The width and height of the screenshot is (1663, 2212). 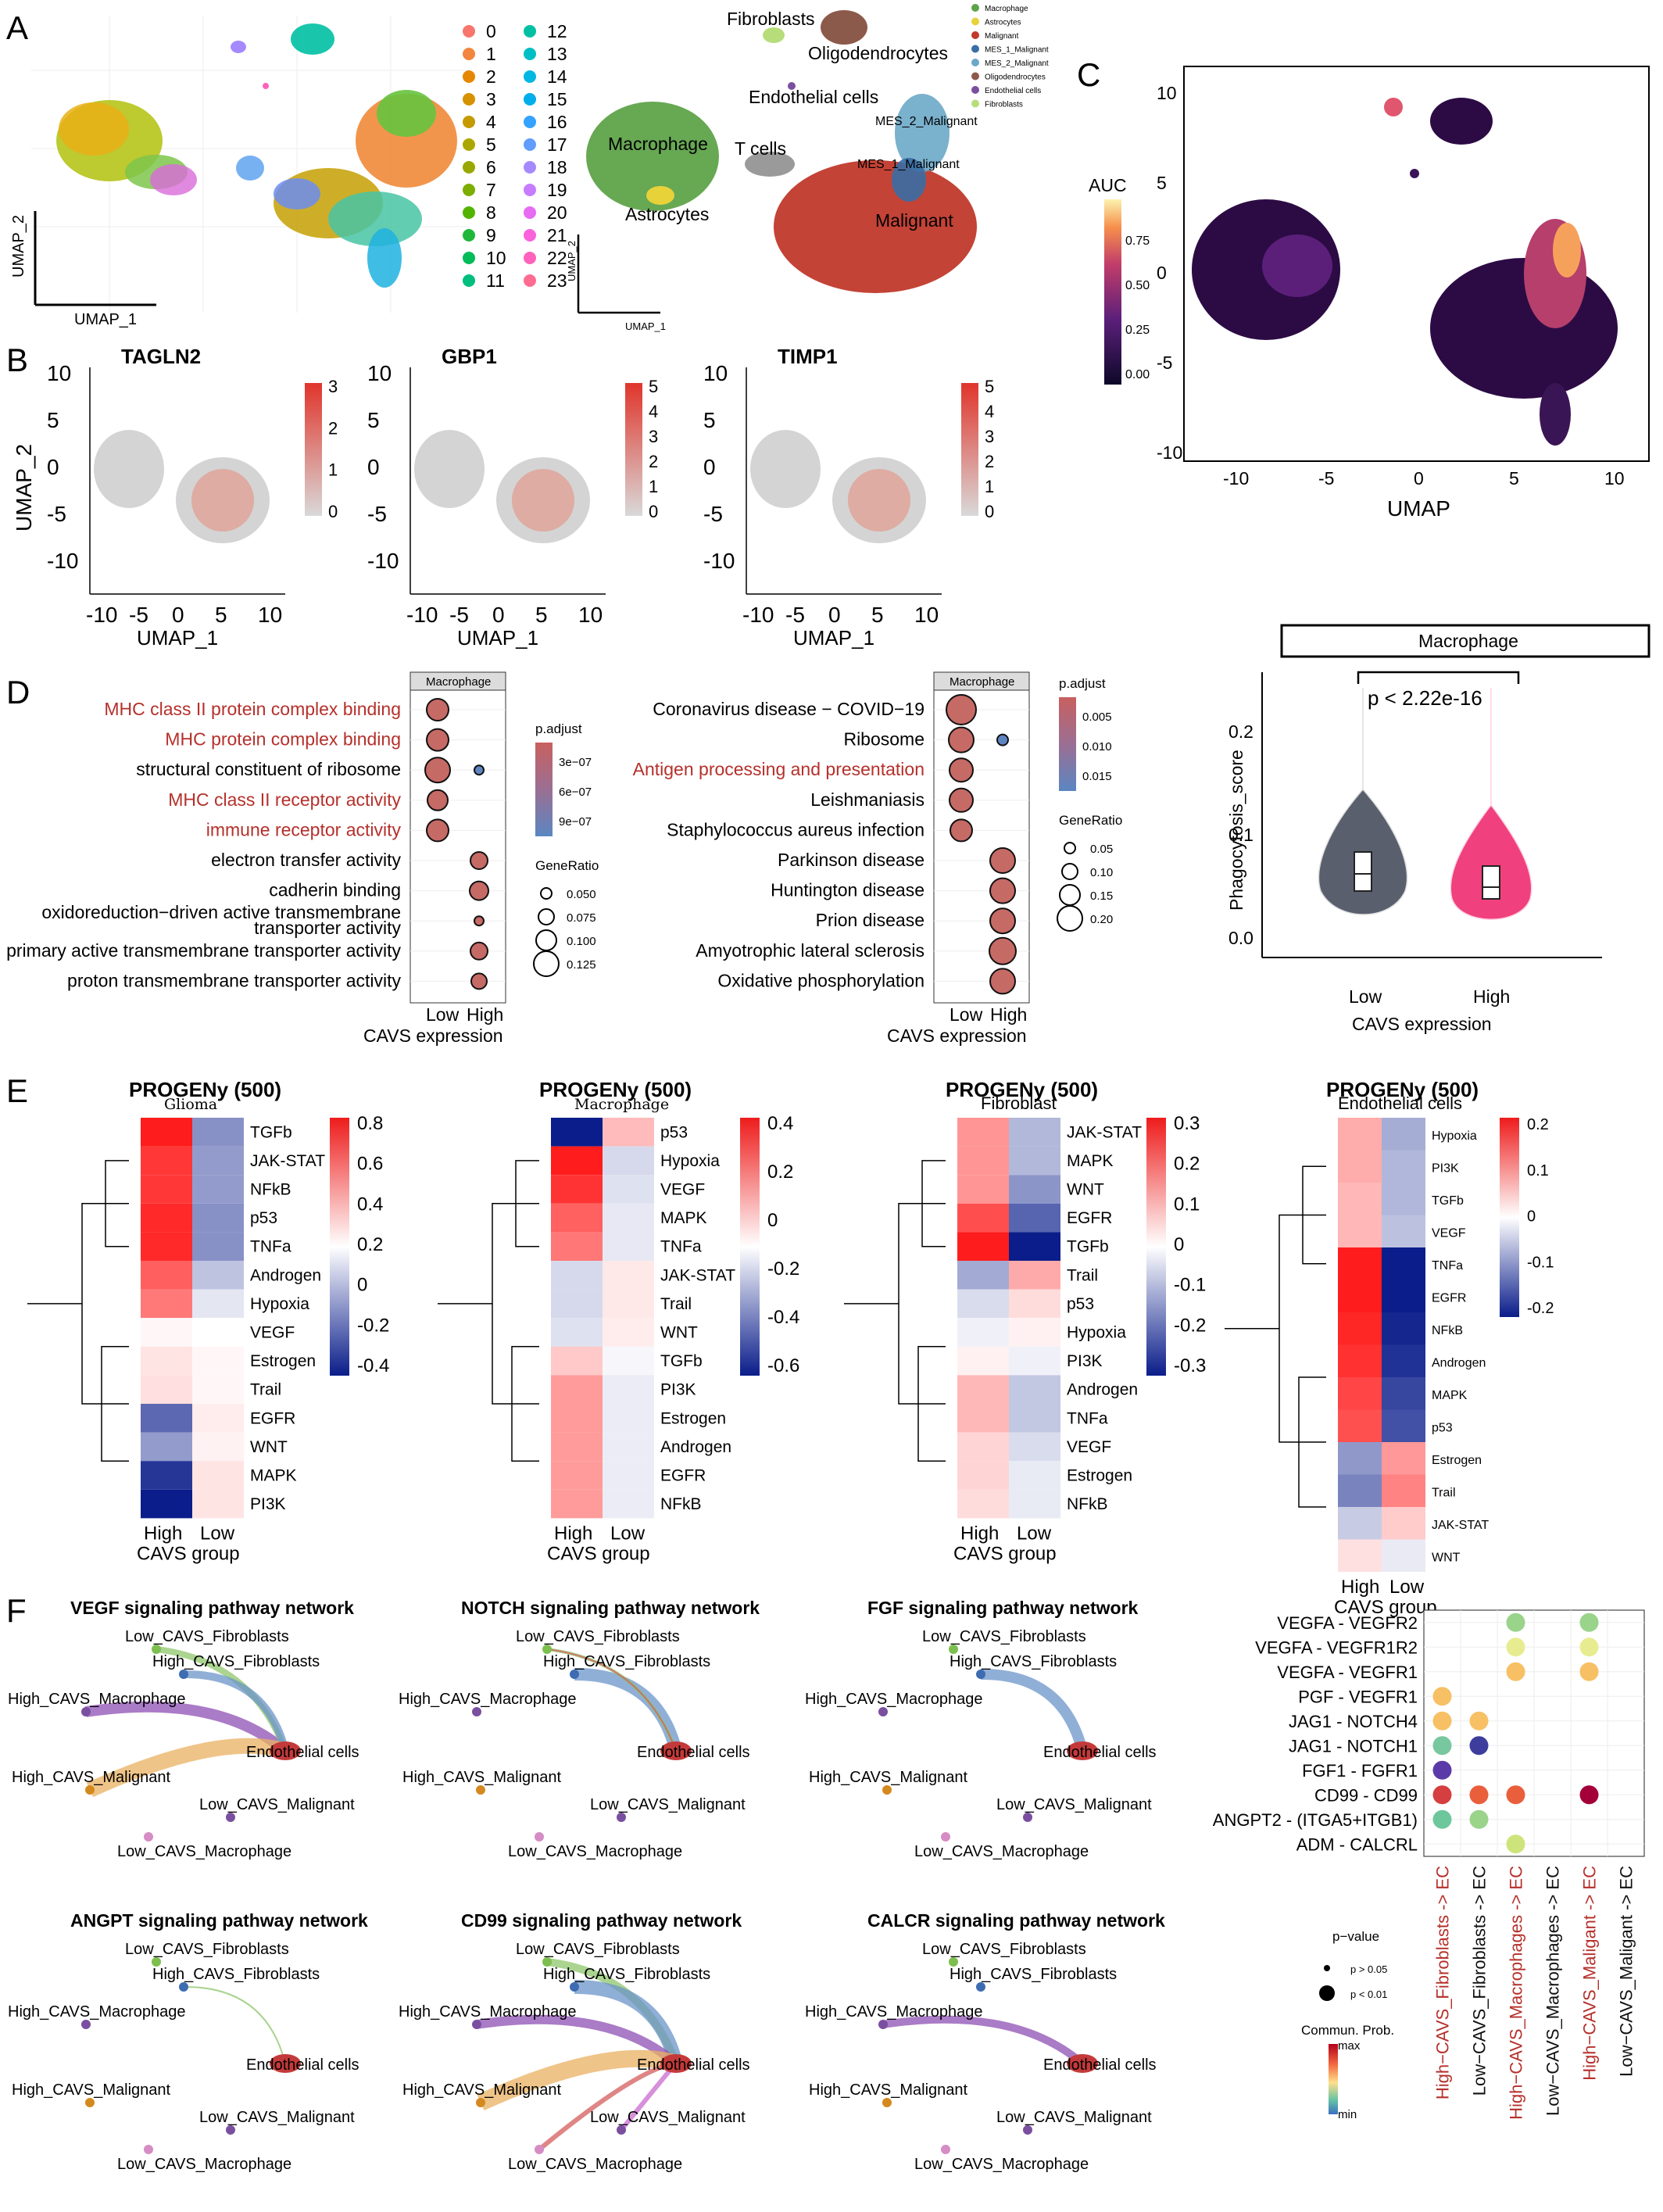 What do you see at coordinates (1082, 683) in the screenshot?
I see `padj-title: p.adjust` at bounding box center [1082, 683].